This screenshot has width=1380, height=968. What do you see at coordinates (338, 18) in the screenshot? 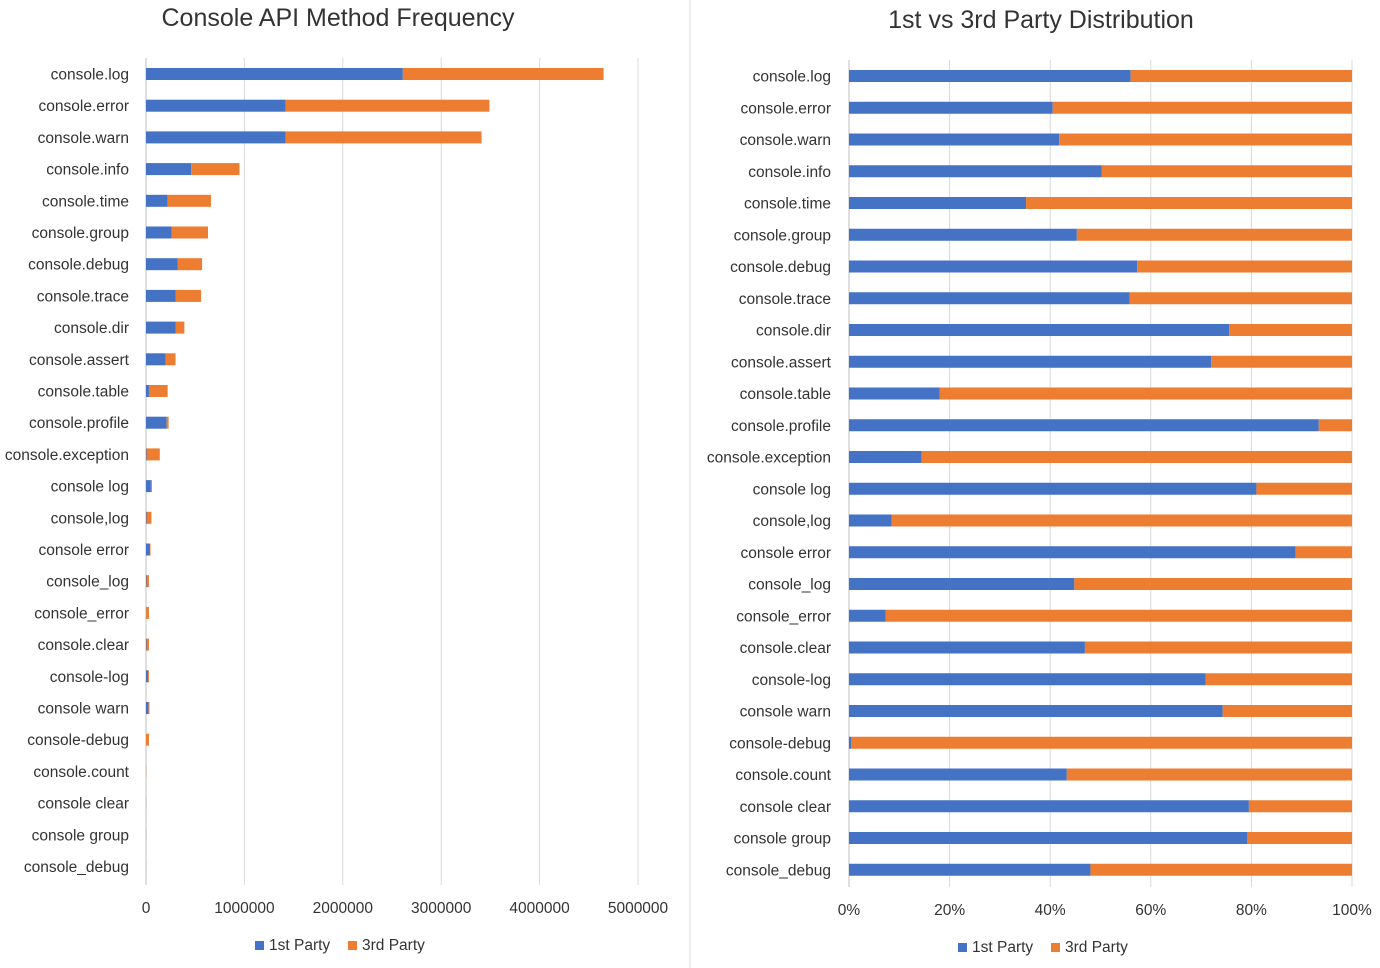
I see `chart-title: Console API Method Frequency` at bounding box center [338, 18].